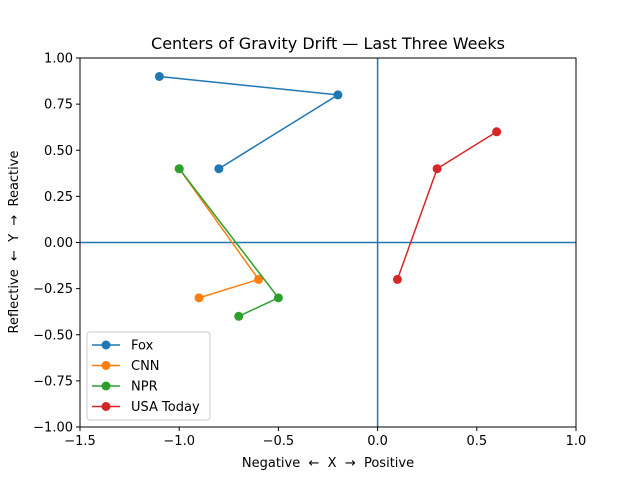  I want to click on y-axis-label: Reflective ← Y → Reactive, so click(14, 242).